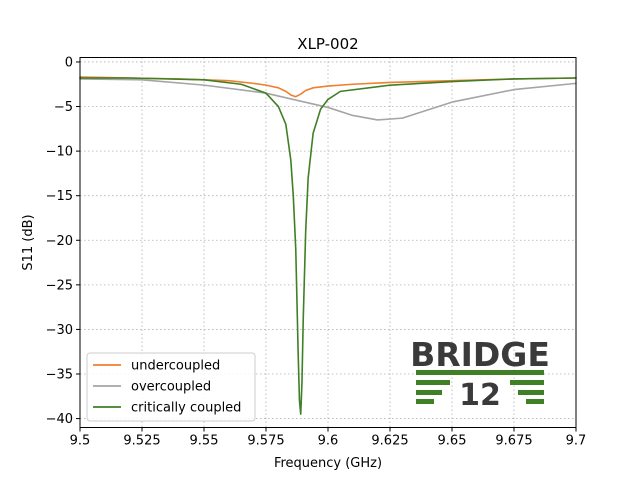 Image resolution: width=640 pixels, height=480 pixels. Describe the element at coordinates (513, 441) in the screenshot. I see `x-tick-label: 9.675` at that location.